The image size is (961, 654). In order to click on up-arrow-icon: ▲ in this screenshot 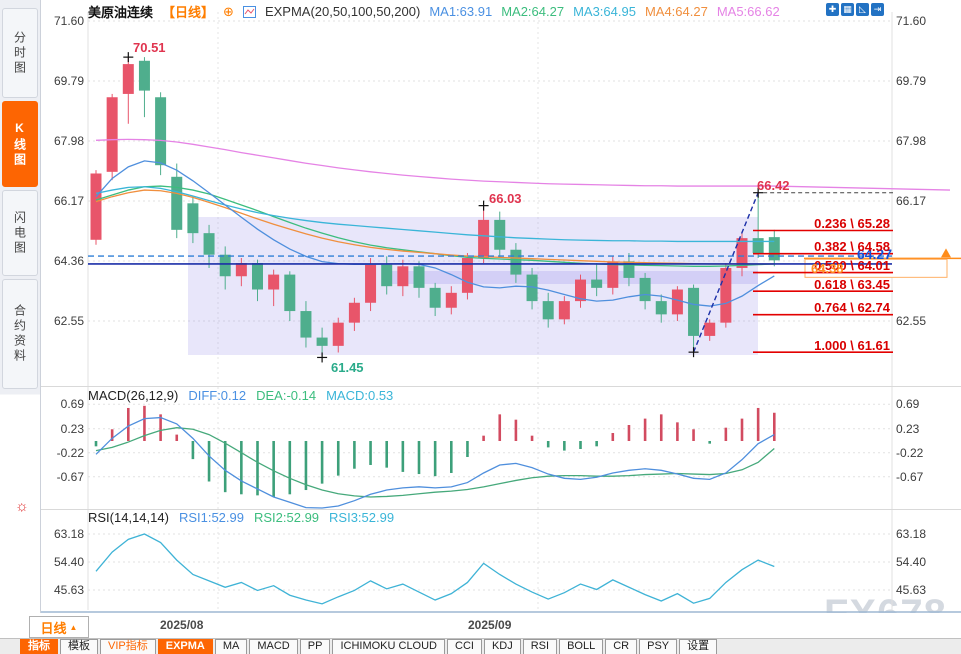, I will do `click(73, 627)`.